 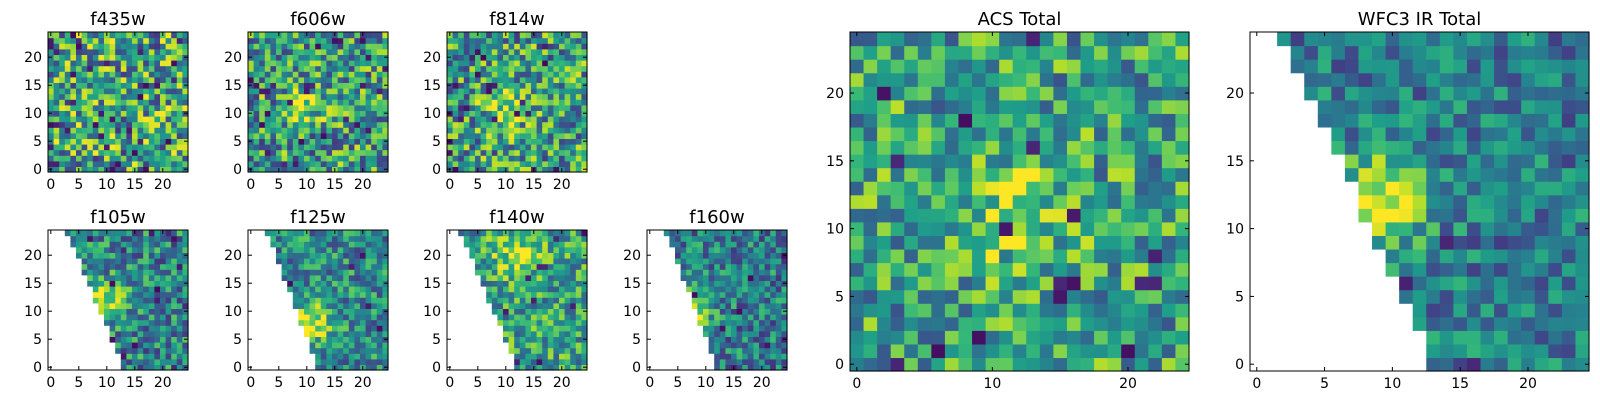 I want to click on y-tick-label: 0, so click(x=237, y=170).